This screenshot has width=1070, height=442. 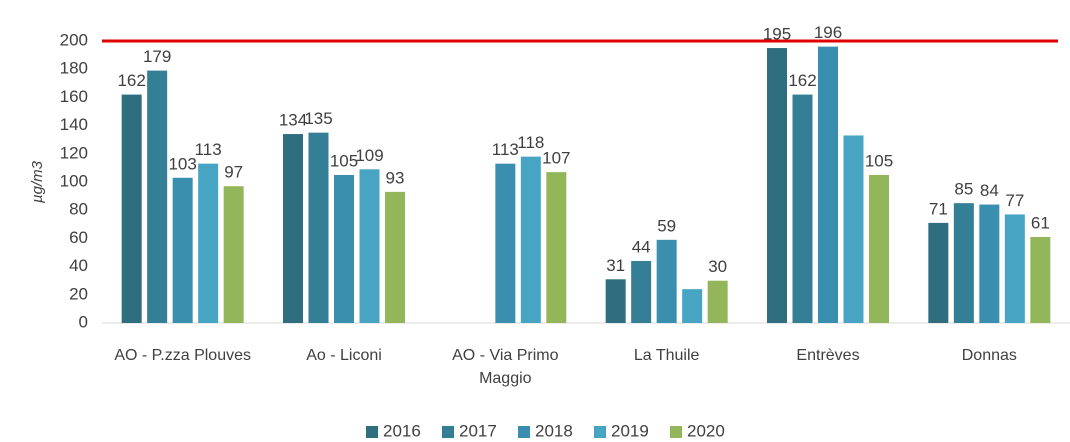 What do you see at coordinates (83, 321) in the screenshot?
I see `y-tick-label: 0` at bounding box center [83, 321].